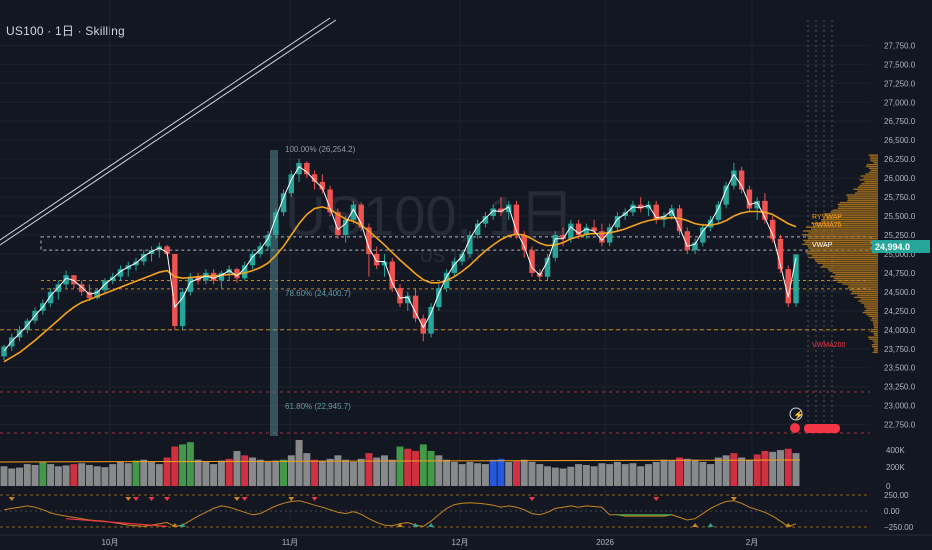 This screenshot has height=550, width=932. Describe the element at coordinates (466, 541) in the screenshot. I see `time-axis: 10月 11月 12月 2026 2月` at that location.